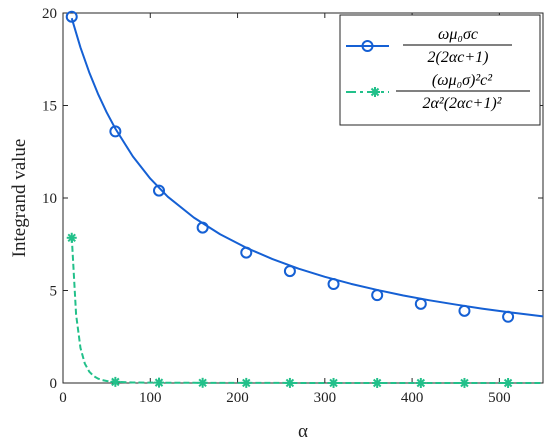 The height and width of the screenshot is (443, 550). I want to click on y-tick-label: 20, so click(49, 14).